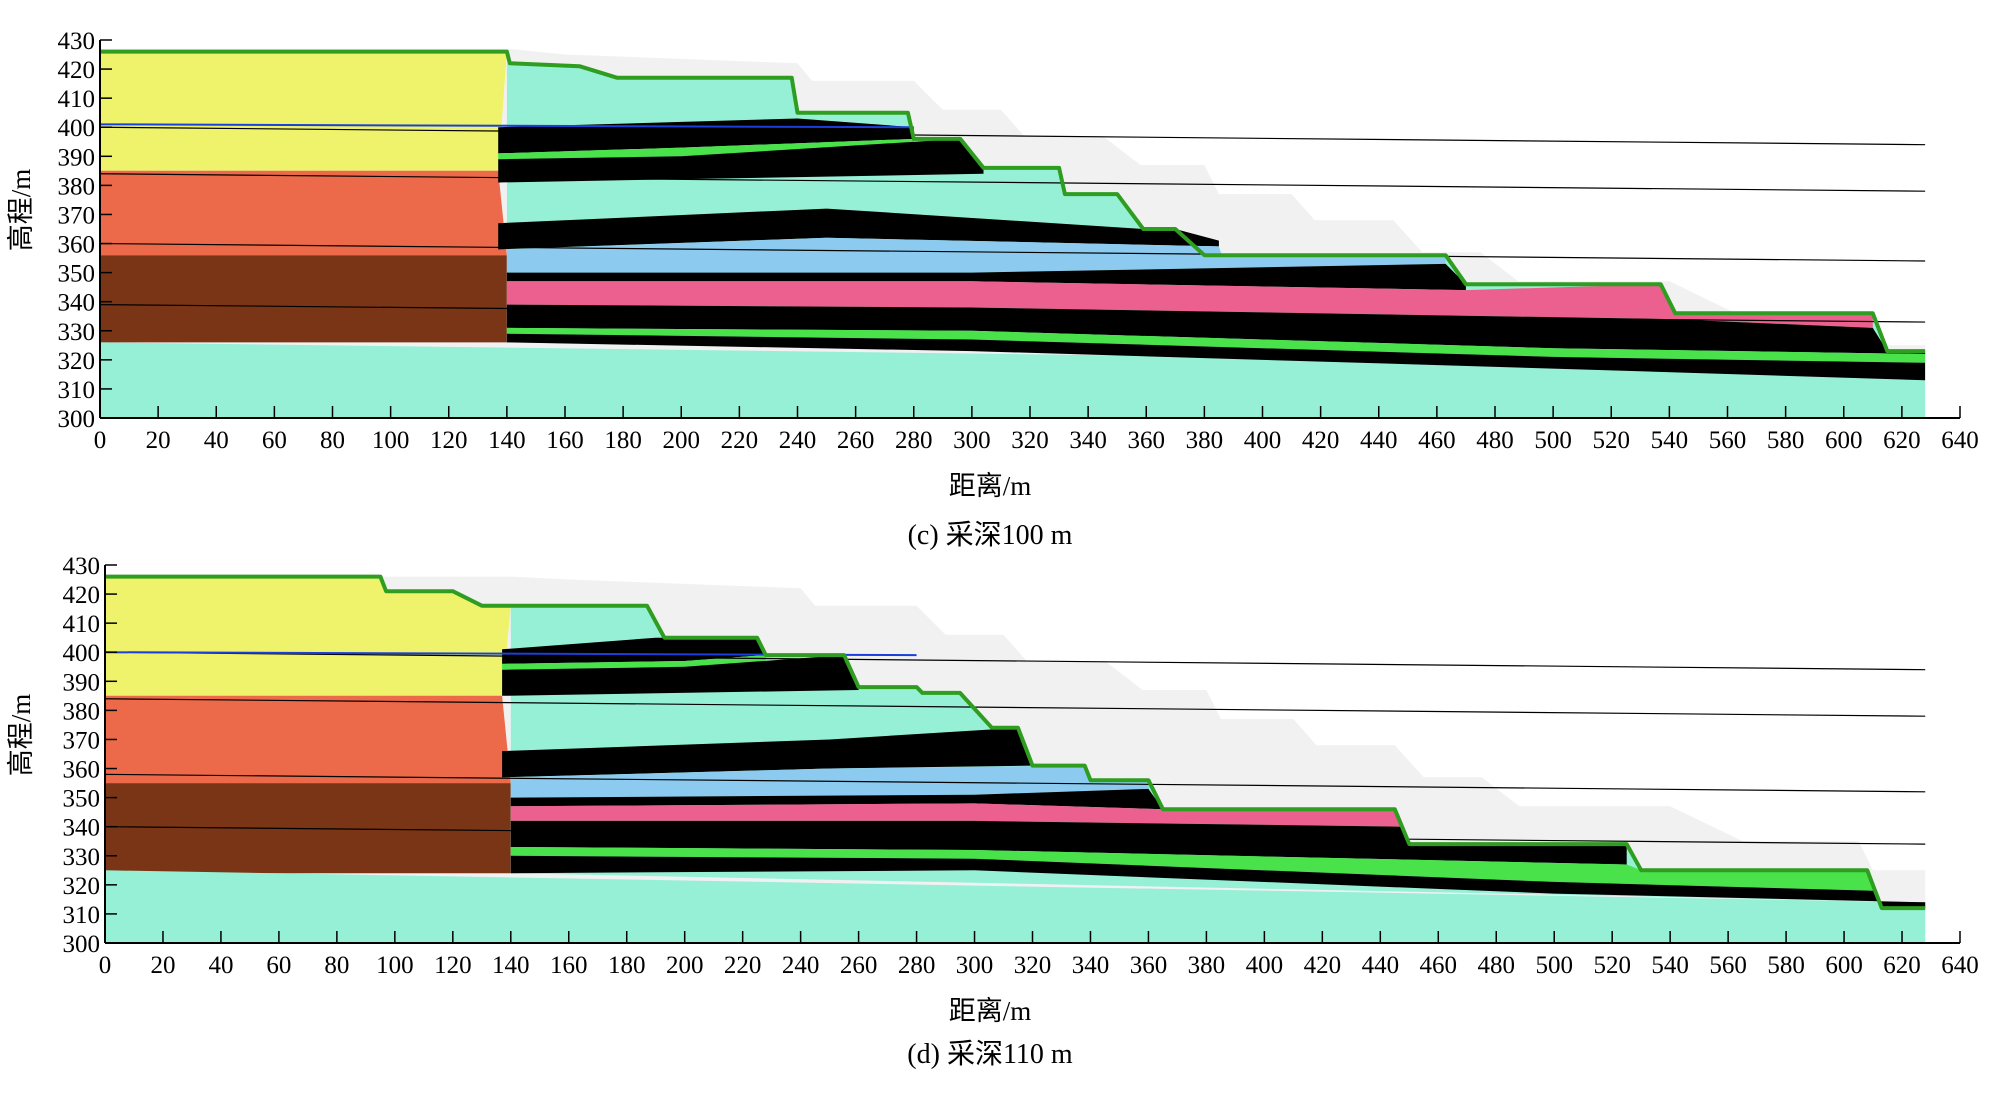 This screenshot has width=1989, height=1101. What do you see at coordinates (453, 965) in the screenshot?
I see `x-tick-label: 120` at bounding box center [453, 965].